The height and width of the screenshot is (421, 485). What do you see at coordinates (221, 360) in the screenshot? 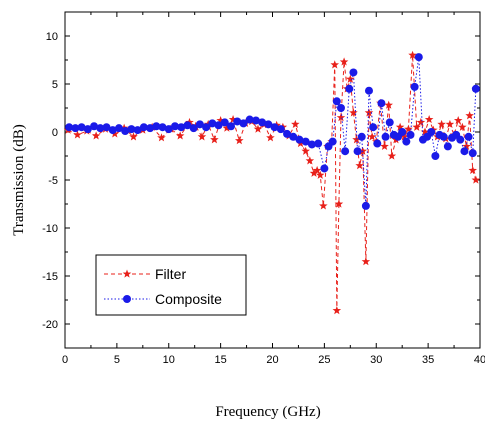
I see `x-tick-label: 15` at bounding box center [221, 360].